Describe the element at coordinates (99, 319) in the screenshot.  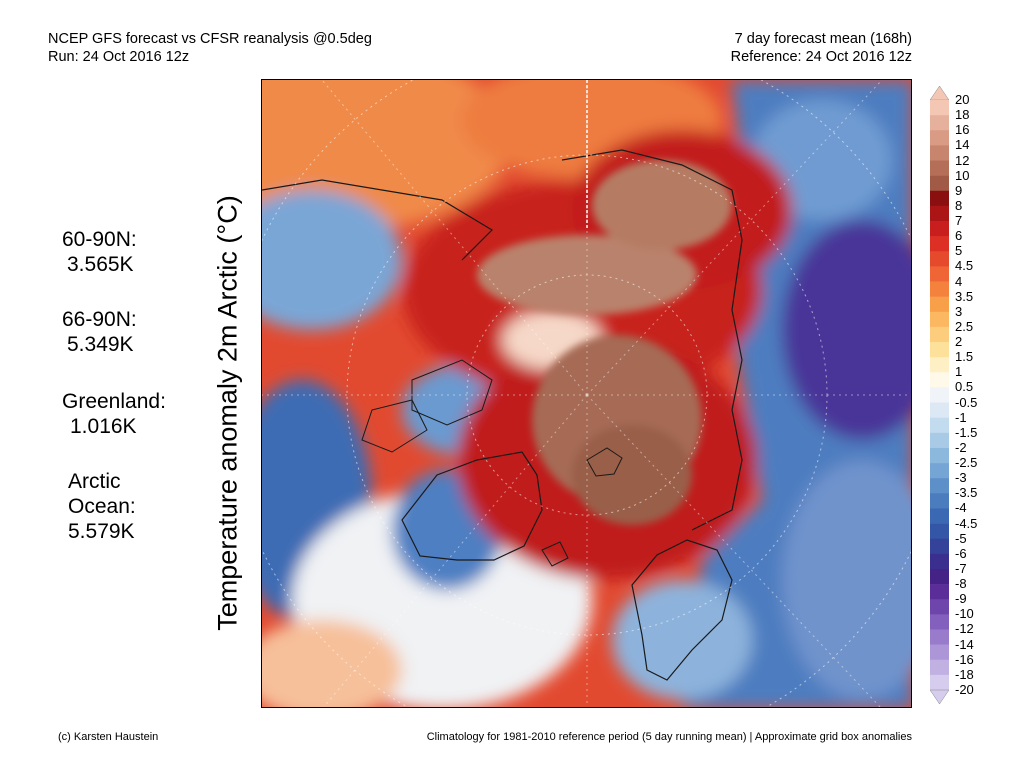
I see `stat-label: 66-90N:` at that location.